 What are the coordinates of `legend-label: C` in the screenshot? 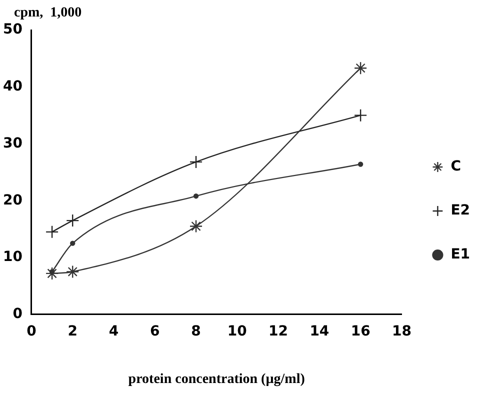 It's located at (455, 166).